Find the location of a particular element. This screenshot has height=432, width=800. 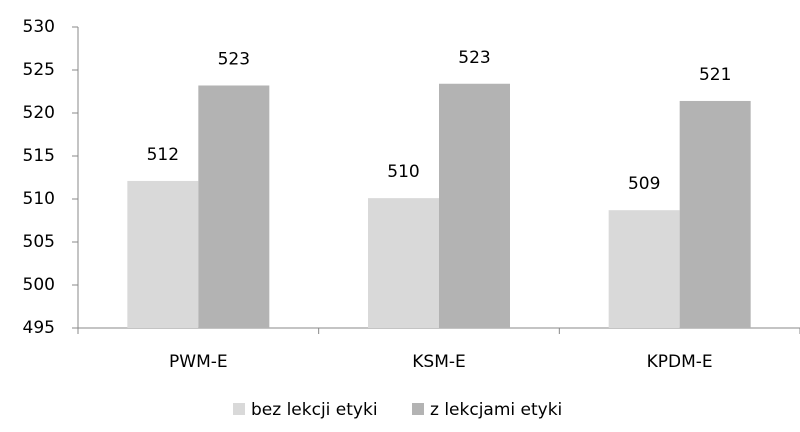

legend-label: z lekcjami etyki is located at coordinates (496, 410).